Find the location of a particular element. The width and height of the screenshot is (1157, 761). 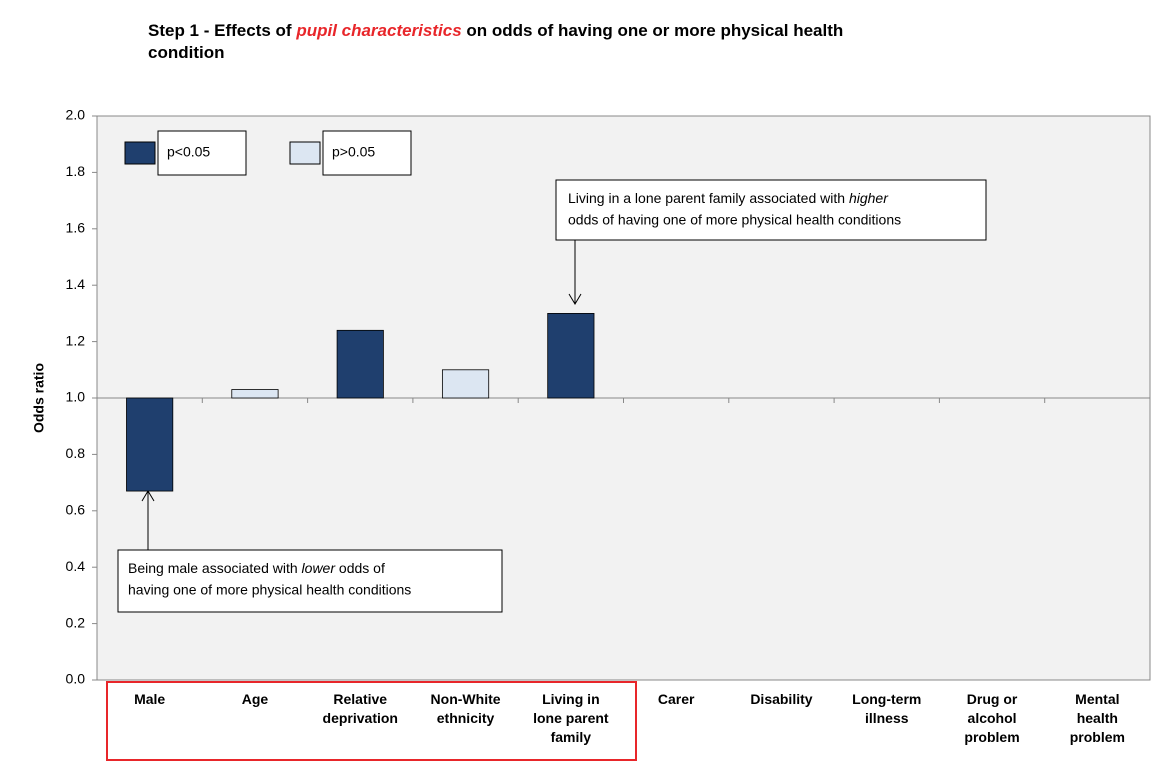

legend-label: p>0.05 is located at coordinates (353, 152).